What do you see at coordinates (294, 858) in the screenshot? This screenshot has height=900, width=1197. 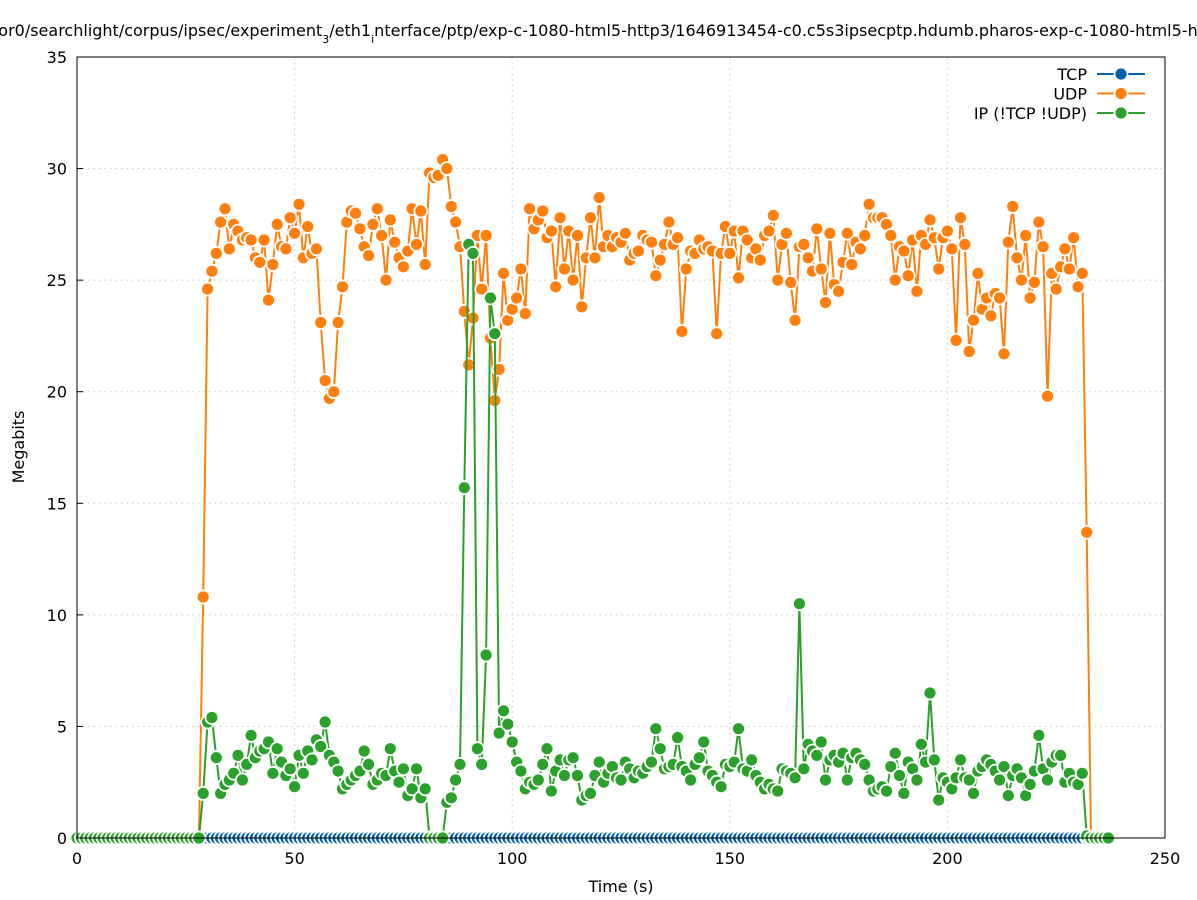 I see `x-tick-label: 50` at bounding box center [294, 858].